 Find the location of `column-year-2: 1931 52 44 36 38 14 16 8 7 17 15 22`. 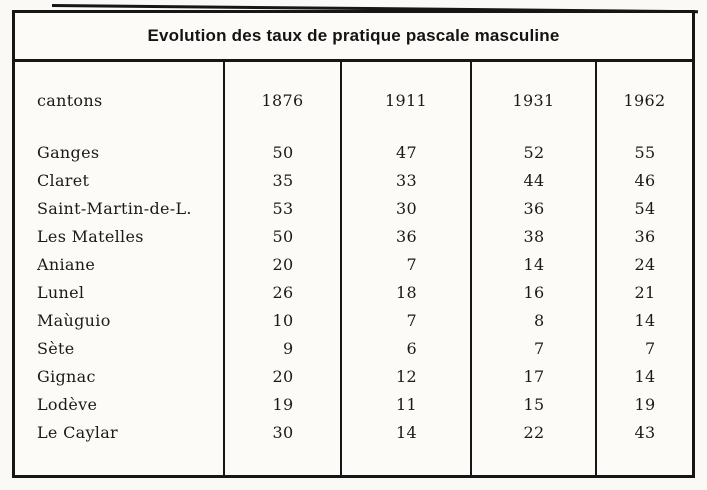

column-year-2: 1931 52 44 36 38 14 16 8 7 17 15 22 is located at coordinates (534, 268).